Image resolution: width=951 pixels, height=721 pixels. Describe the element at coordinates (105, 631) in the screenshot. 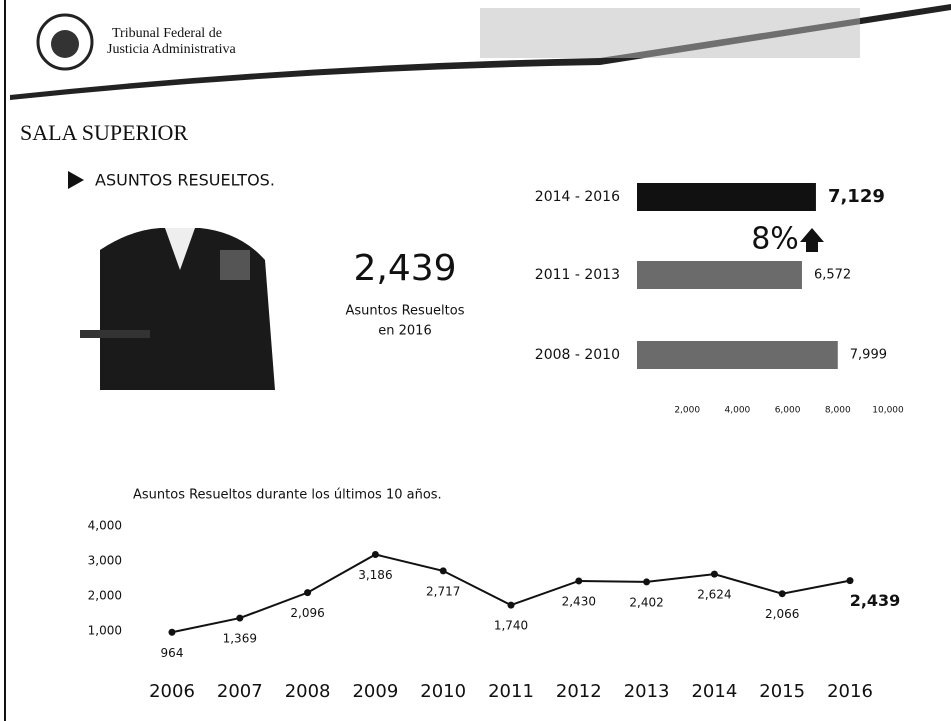

I see `y-tick-label: 1,000` at that location.